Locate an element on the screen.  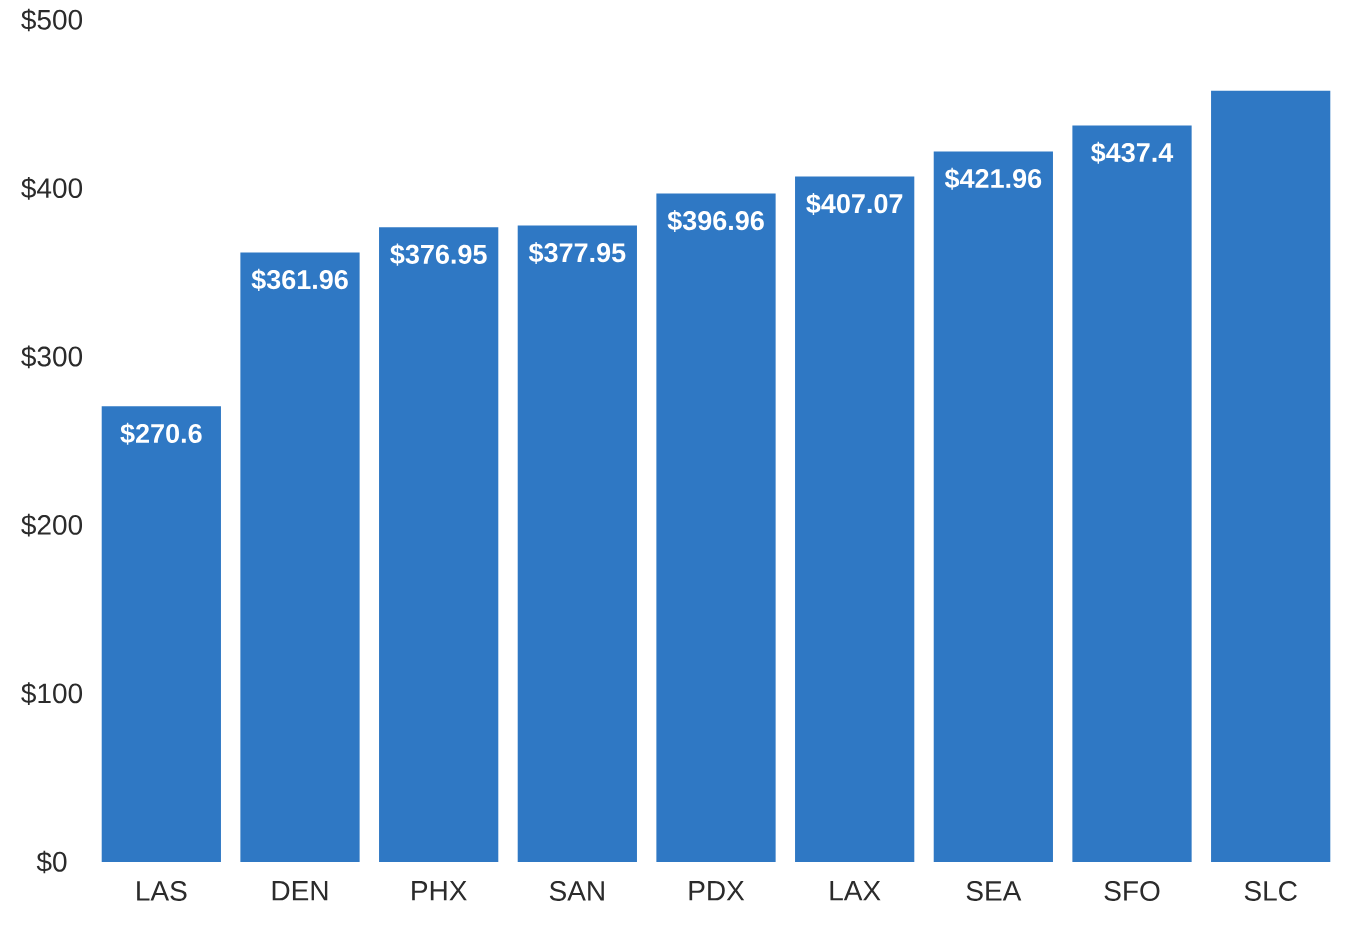
data-label: $377.95 is located at coordinates (577, 252).